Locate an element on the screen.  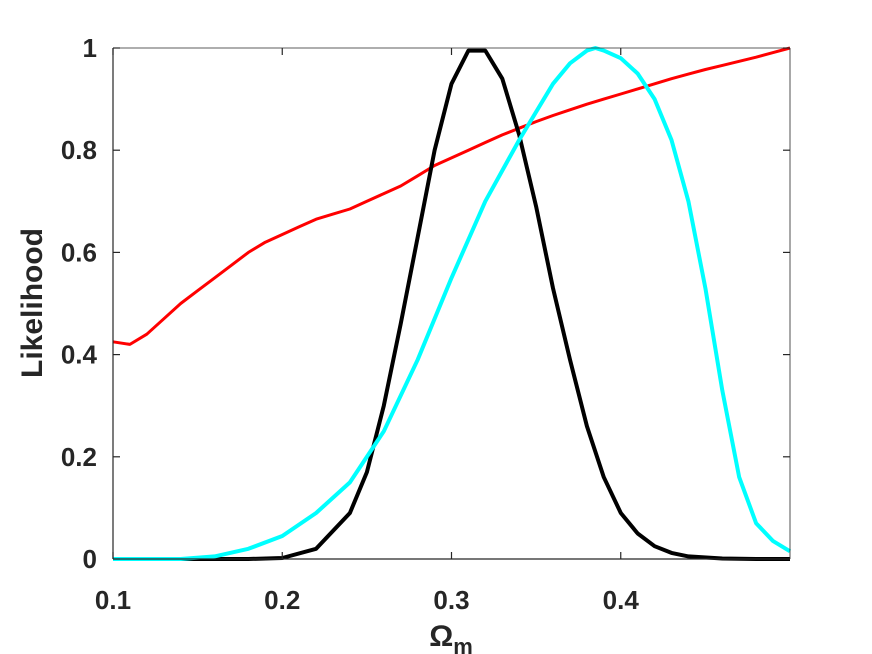
x-tick-label: 0.1 is located at coordinates (113, 600).